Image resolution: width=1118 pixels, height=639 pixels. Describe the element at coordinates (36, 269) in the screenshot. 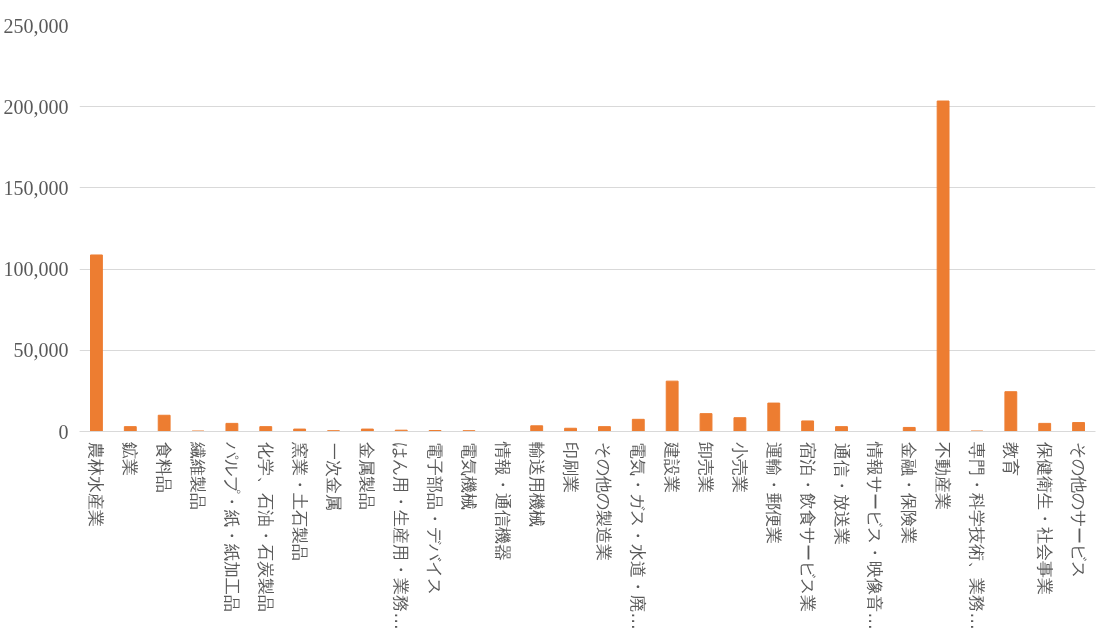

I see `y-tick-label: 100,000` at that location.